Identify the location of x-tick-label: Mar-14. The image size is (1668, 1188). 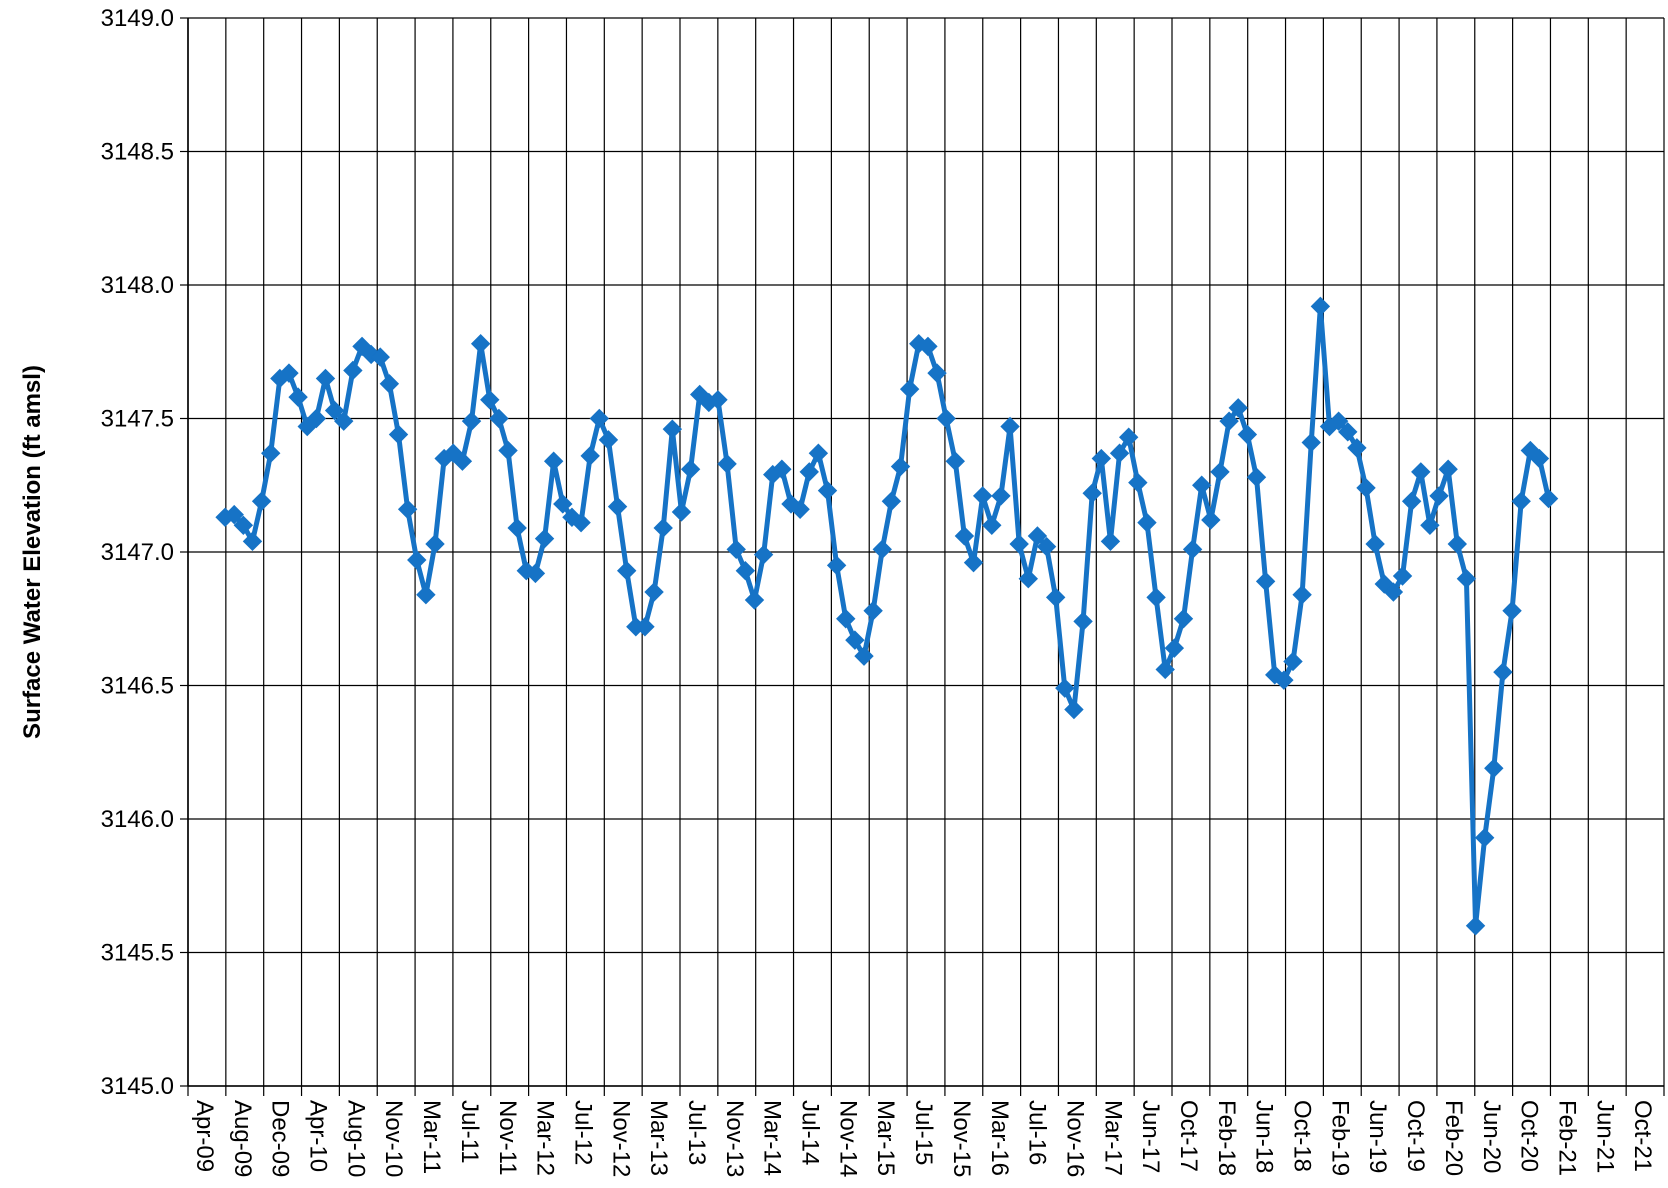
(772, 1138).